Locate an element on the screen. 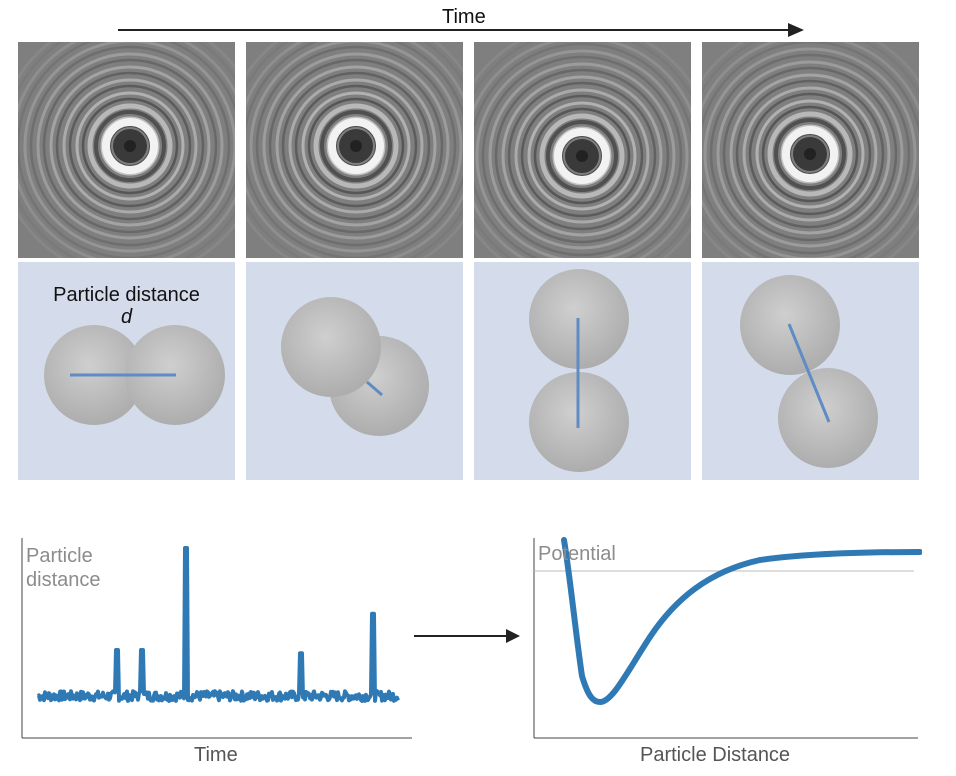 The width and height of the screenshot is (956, 776). time-arrow is located at coordinates (461, 30).